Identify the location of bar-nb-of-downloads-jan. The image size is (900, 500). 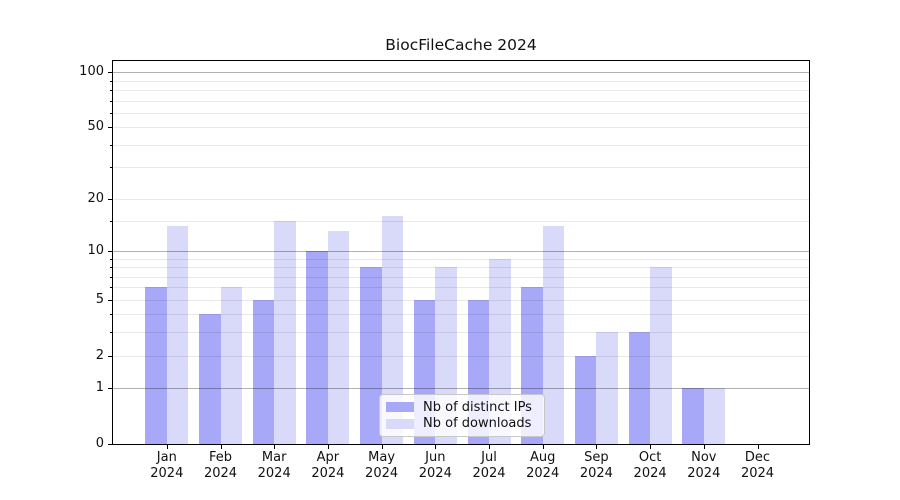
(177, 334).